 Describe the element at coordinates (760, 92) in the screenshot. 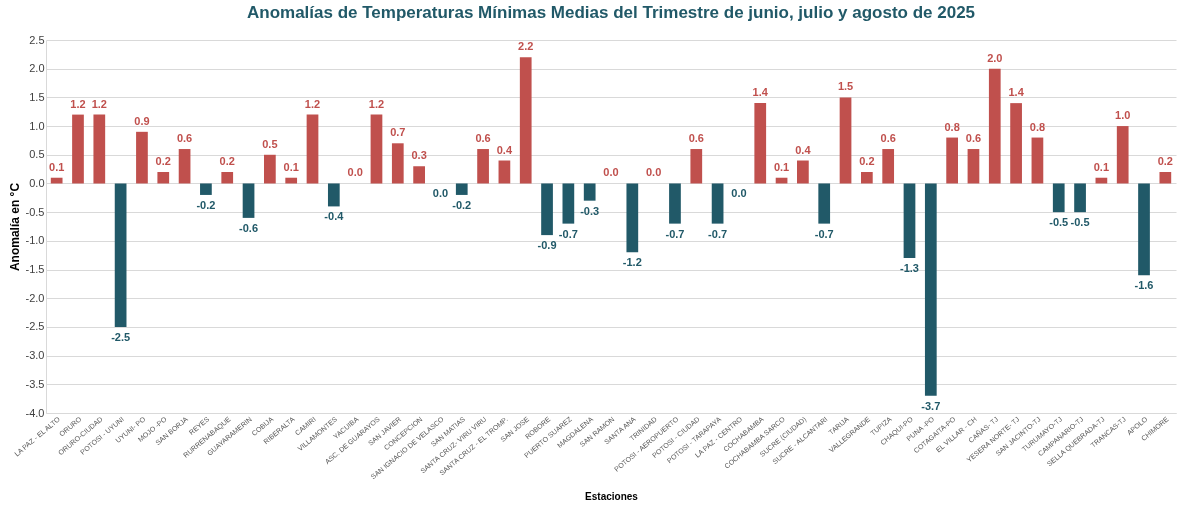

I see `data-label: 1.4` at that location.